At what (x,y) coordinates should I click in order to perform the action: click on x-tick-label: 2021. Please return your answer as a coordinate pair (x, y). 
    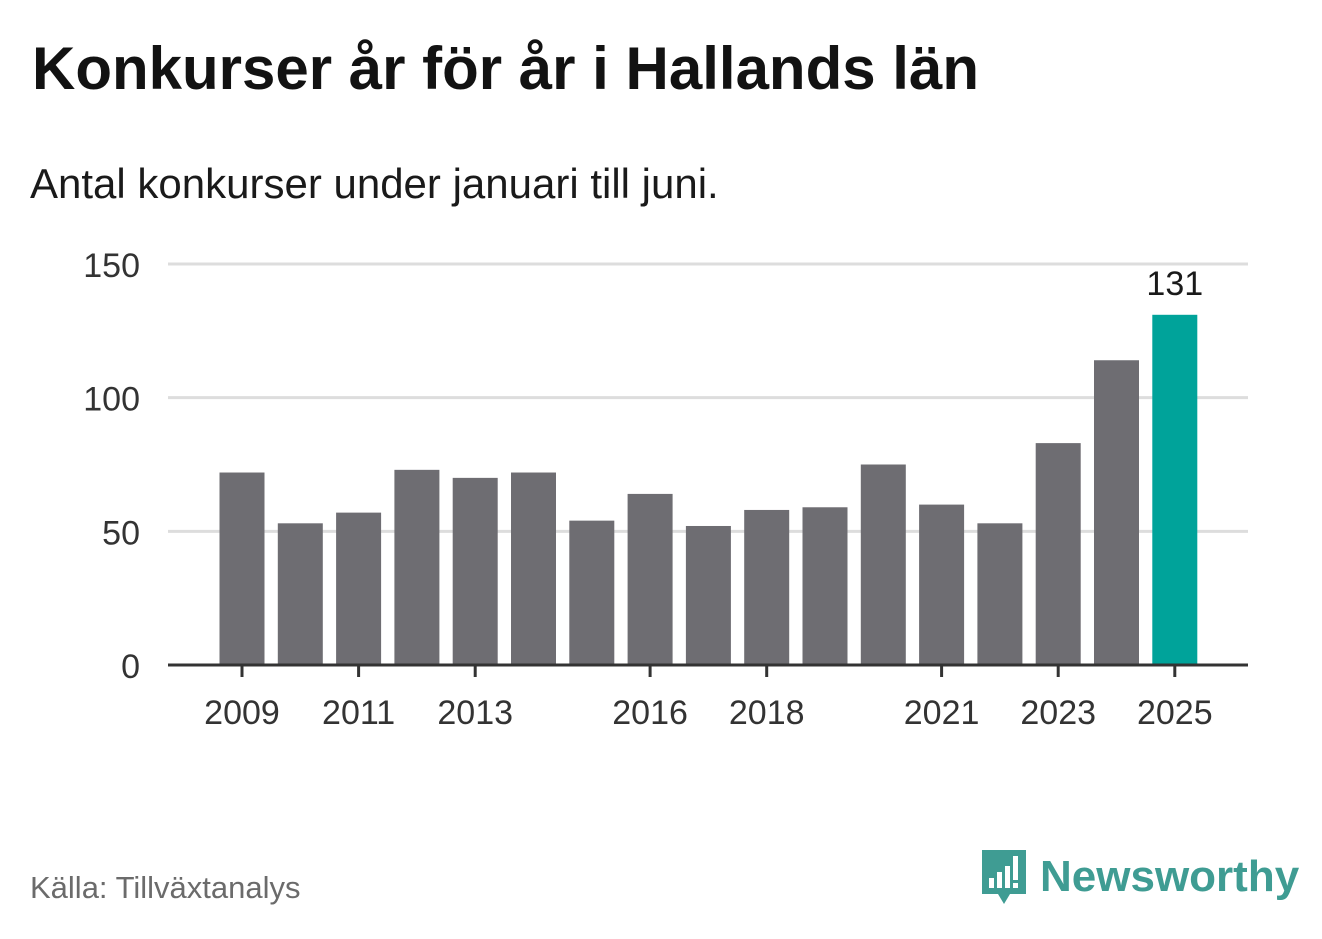
    Looking at the image, I should click on (942, 713).